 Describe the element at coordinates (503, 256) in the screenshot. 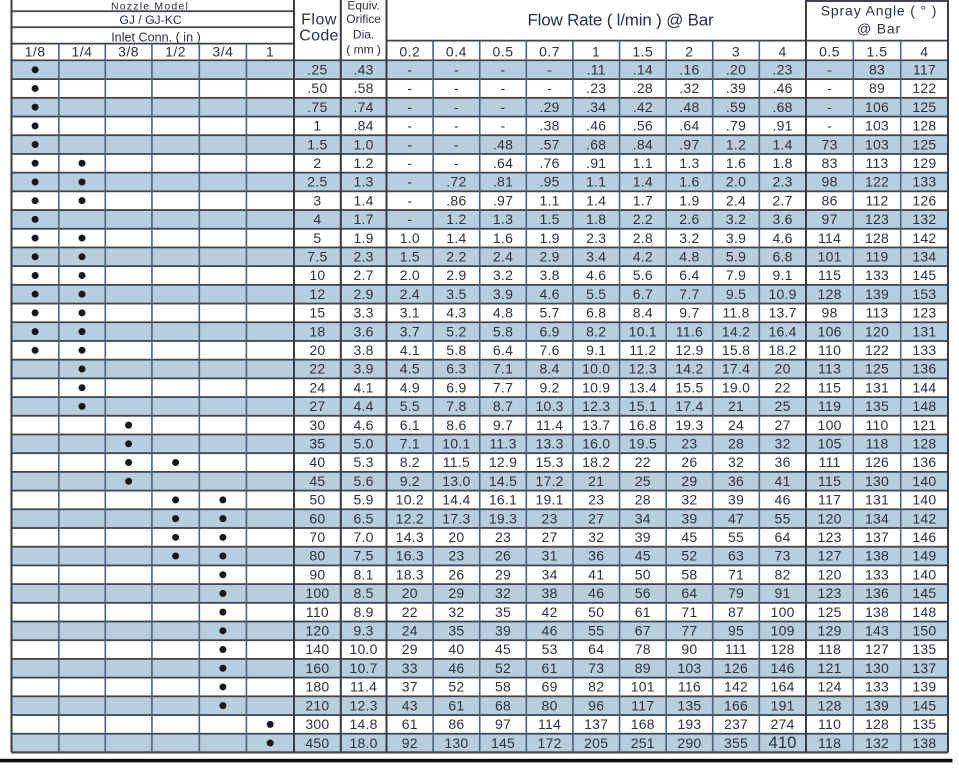

I see `svg-text: 2.4` at that location.